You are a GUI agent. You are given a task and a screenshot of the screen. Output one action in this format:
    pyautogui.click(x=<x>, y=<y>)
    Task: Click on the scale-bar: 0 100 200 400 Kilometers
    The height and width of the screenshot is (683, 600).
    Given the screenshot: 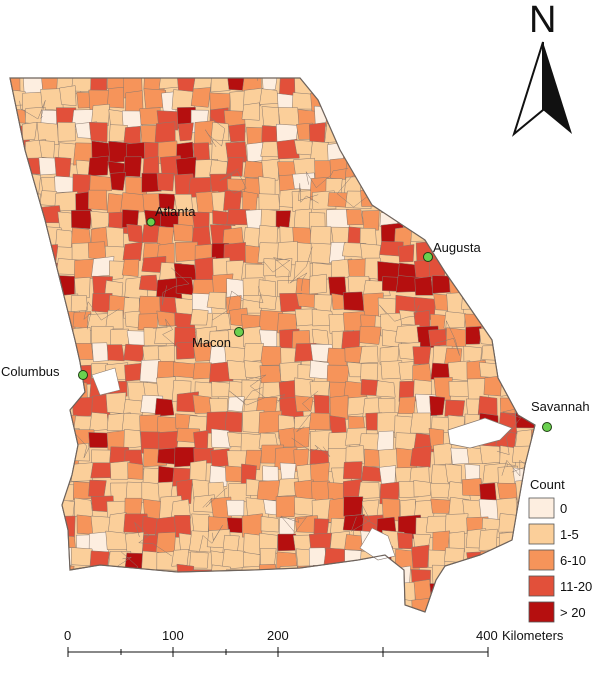 What is the action you would take?
    pyautogui.click(x=314, y=642)
    